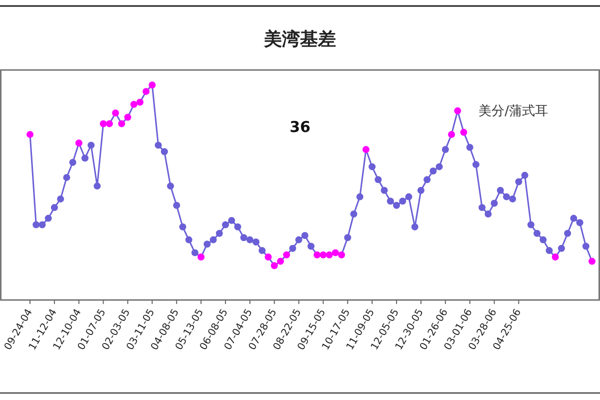 Image resolution: width=600 pixels, height=400 pixels. Describe the element at coordinates (299, 39) in the screenshot. I see `chart-title: 美湾基差` at that location.